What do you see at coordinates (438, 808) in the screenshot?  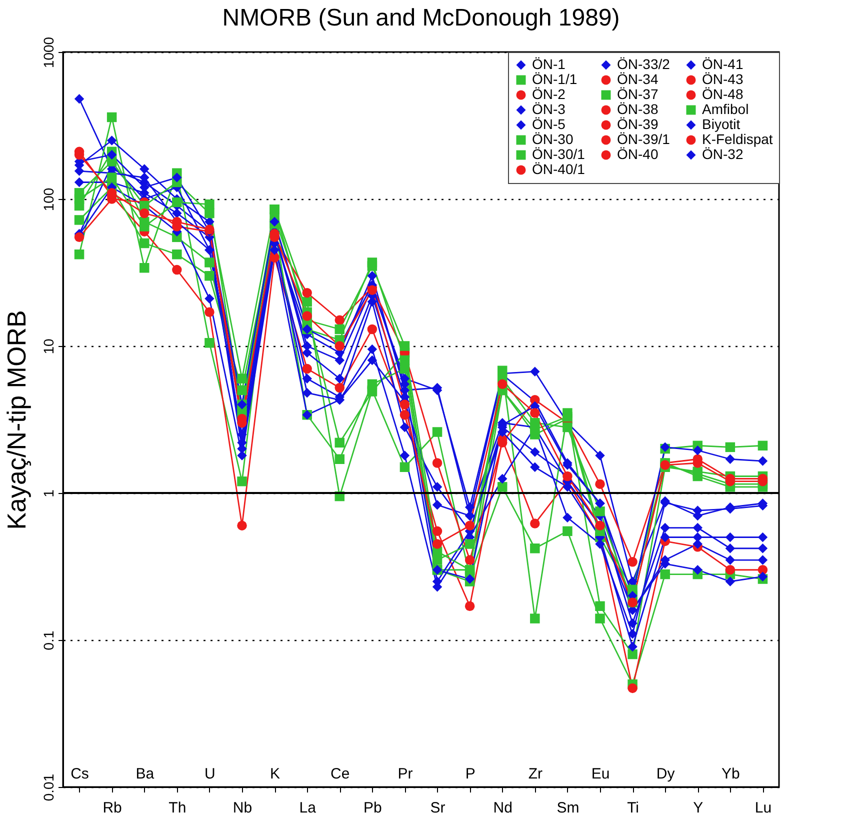 I see `x-tick-label: Sr` at bounding box center [438, 808].